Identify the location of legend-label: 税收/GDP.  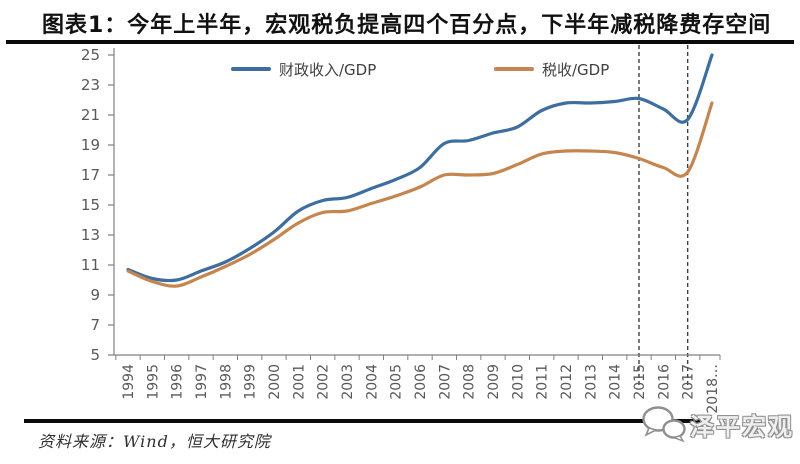
(576, 69).